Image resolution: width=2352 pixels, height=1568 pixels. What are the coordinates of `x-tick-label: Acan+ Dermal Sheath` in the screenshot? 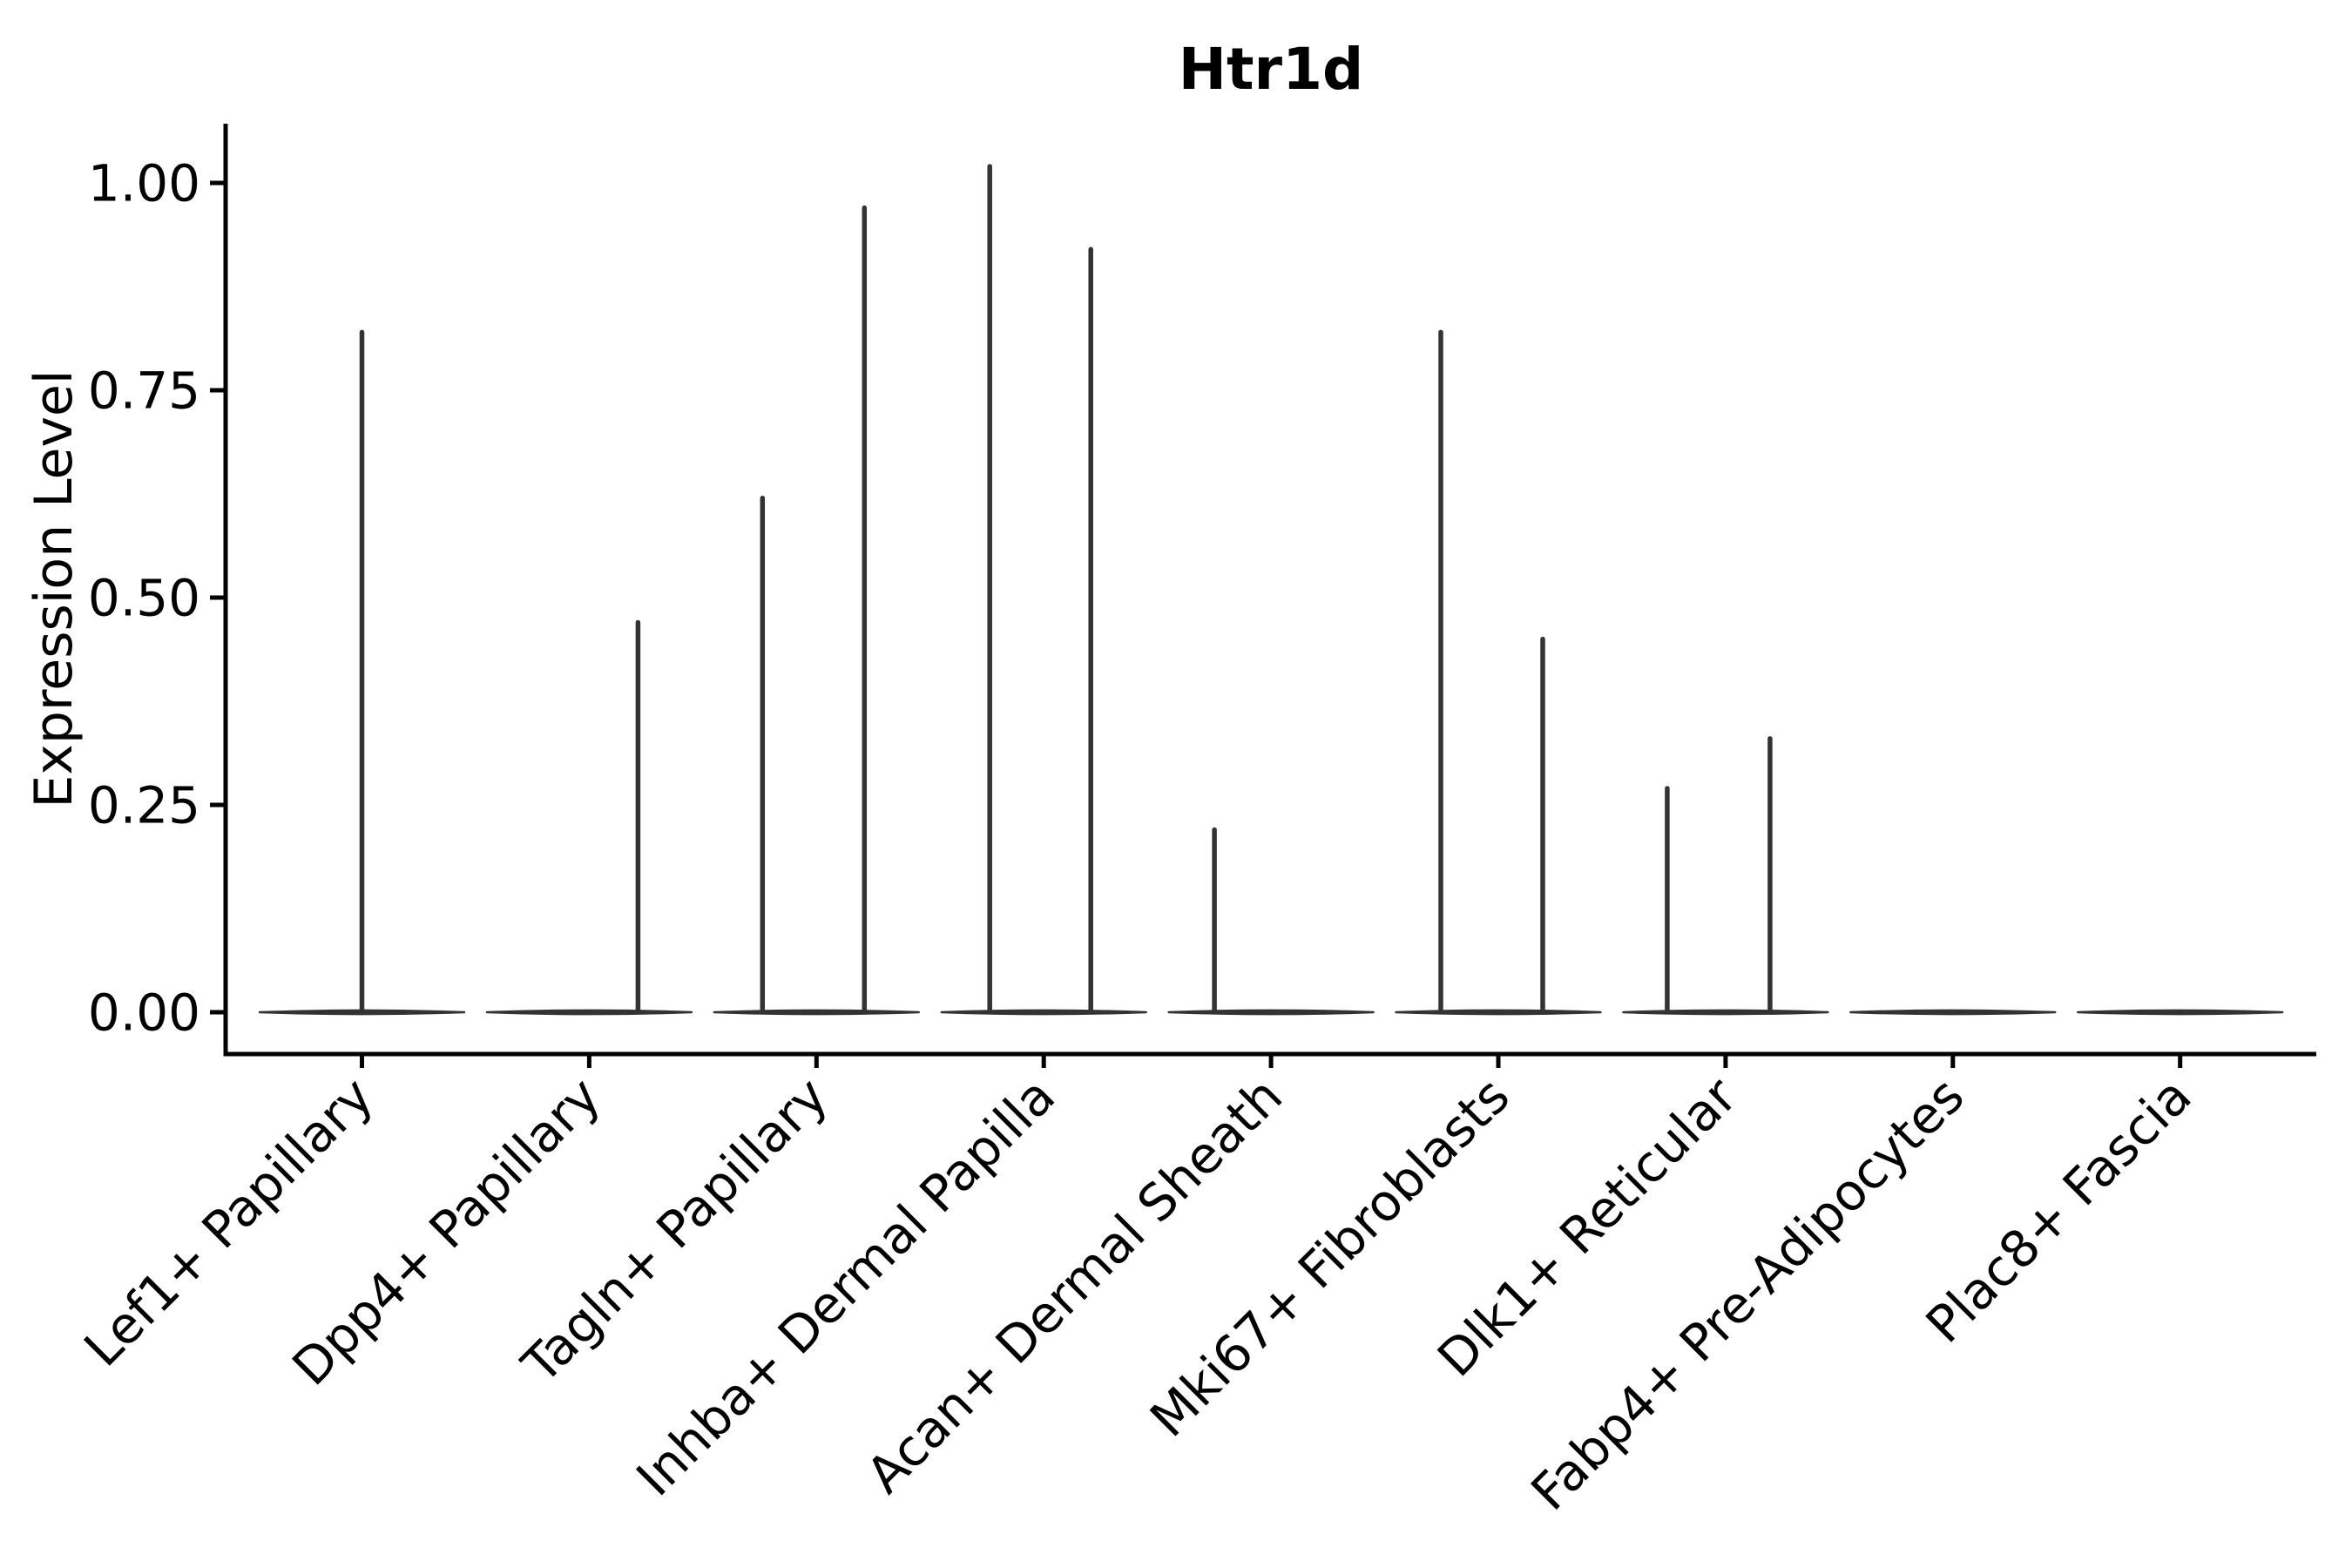 It's located at (1074, 1285).